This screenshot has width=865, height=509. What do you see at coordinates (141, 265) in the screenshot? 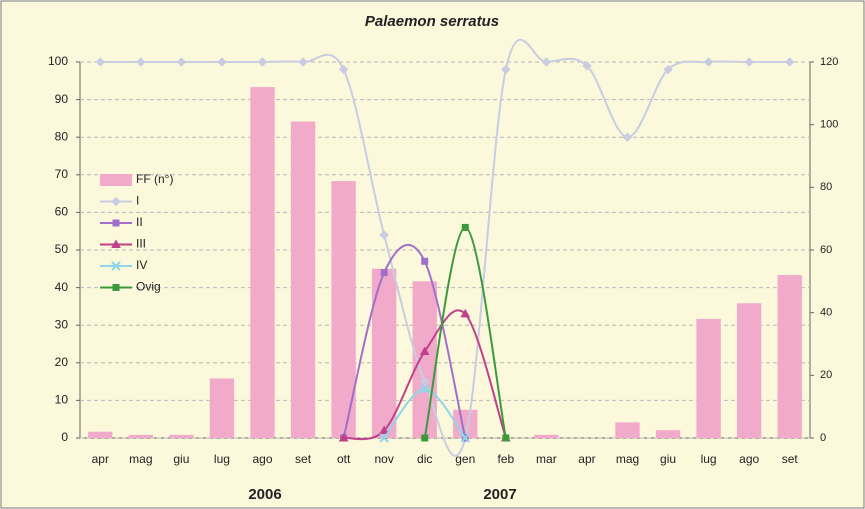
I see `legend-label: IV` at bounding box center [141, 265].